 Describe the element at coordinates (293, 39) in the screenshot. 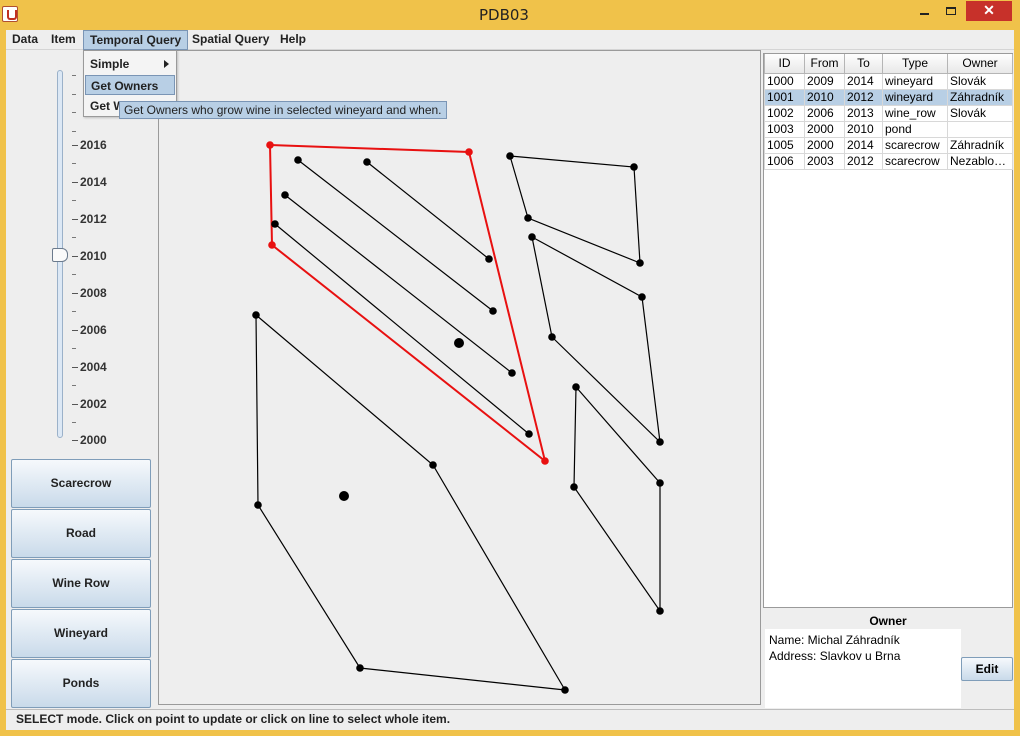

I see `menu-help: Help` at that location.